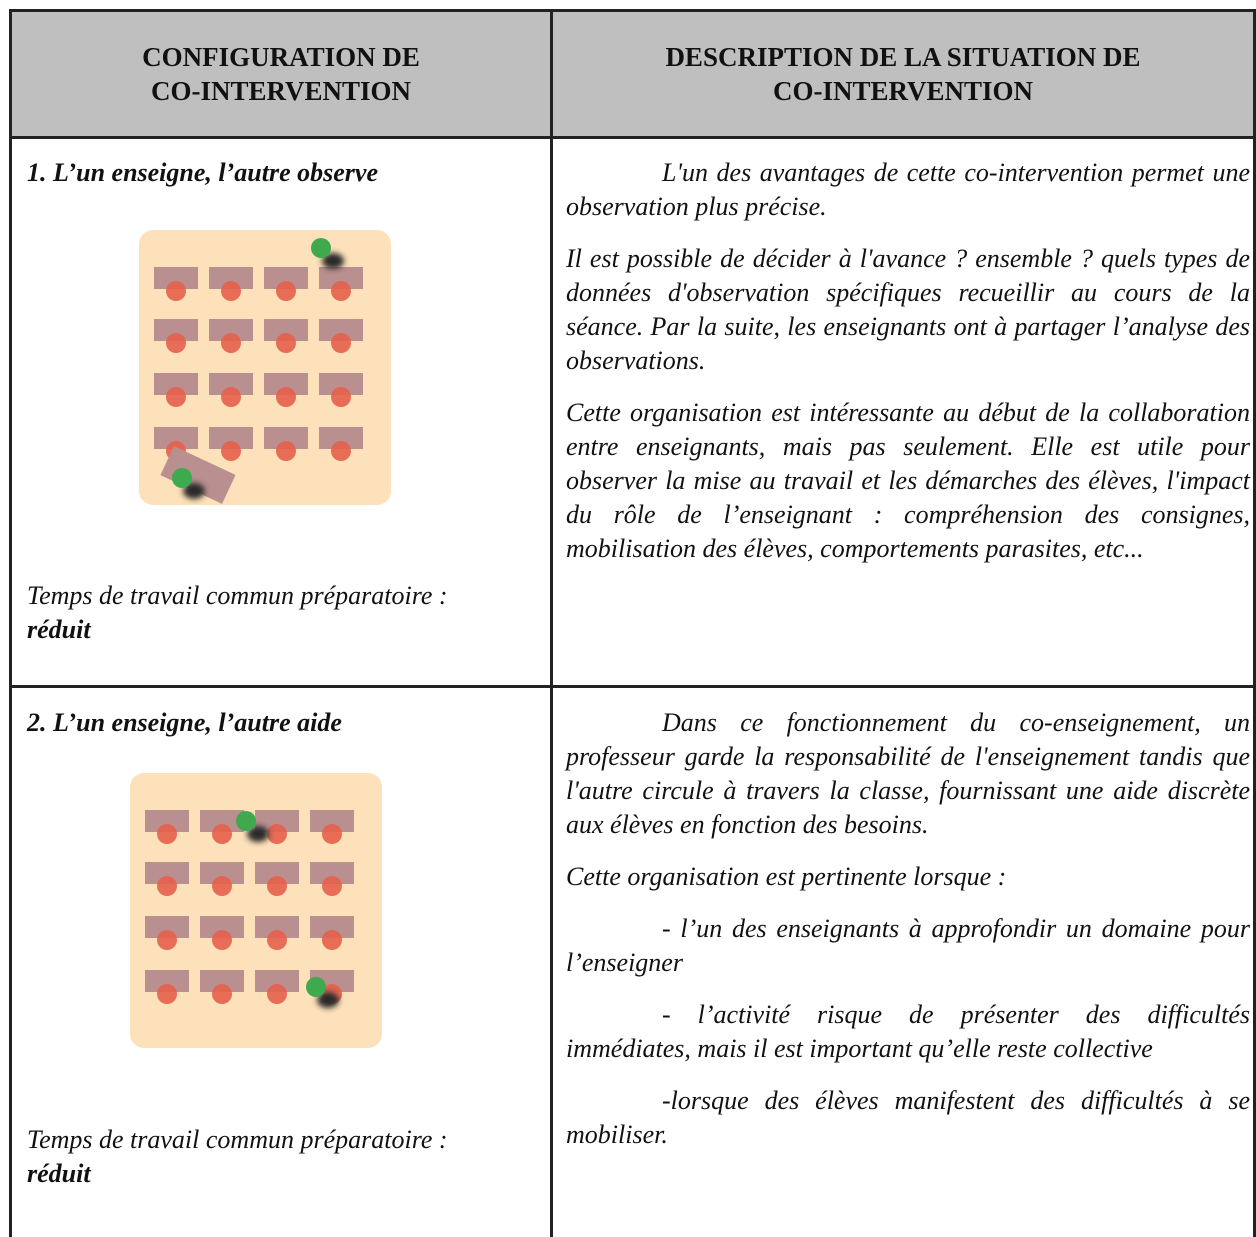 The image size is (1256, 1237). I want to click on row-title: 2. L’un enseigne, l’autre aide, so click(184, 722).